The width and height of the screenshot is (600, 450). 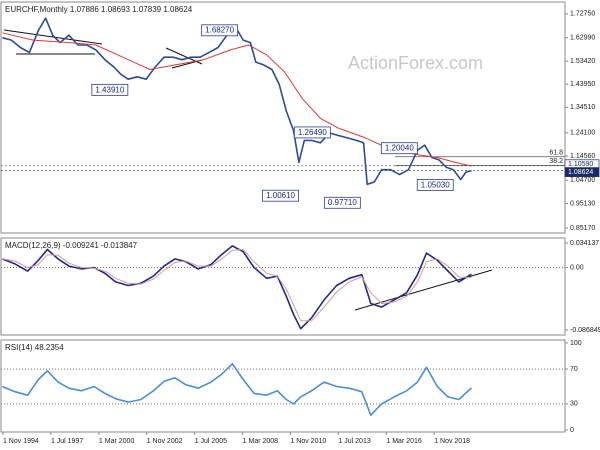 What do you see at coordinates (452, 441) in the screenshot?
I see `x-tick-label: 1 Nov 2018` at bounding box center [452, 441].